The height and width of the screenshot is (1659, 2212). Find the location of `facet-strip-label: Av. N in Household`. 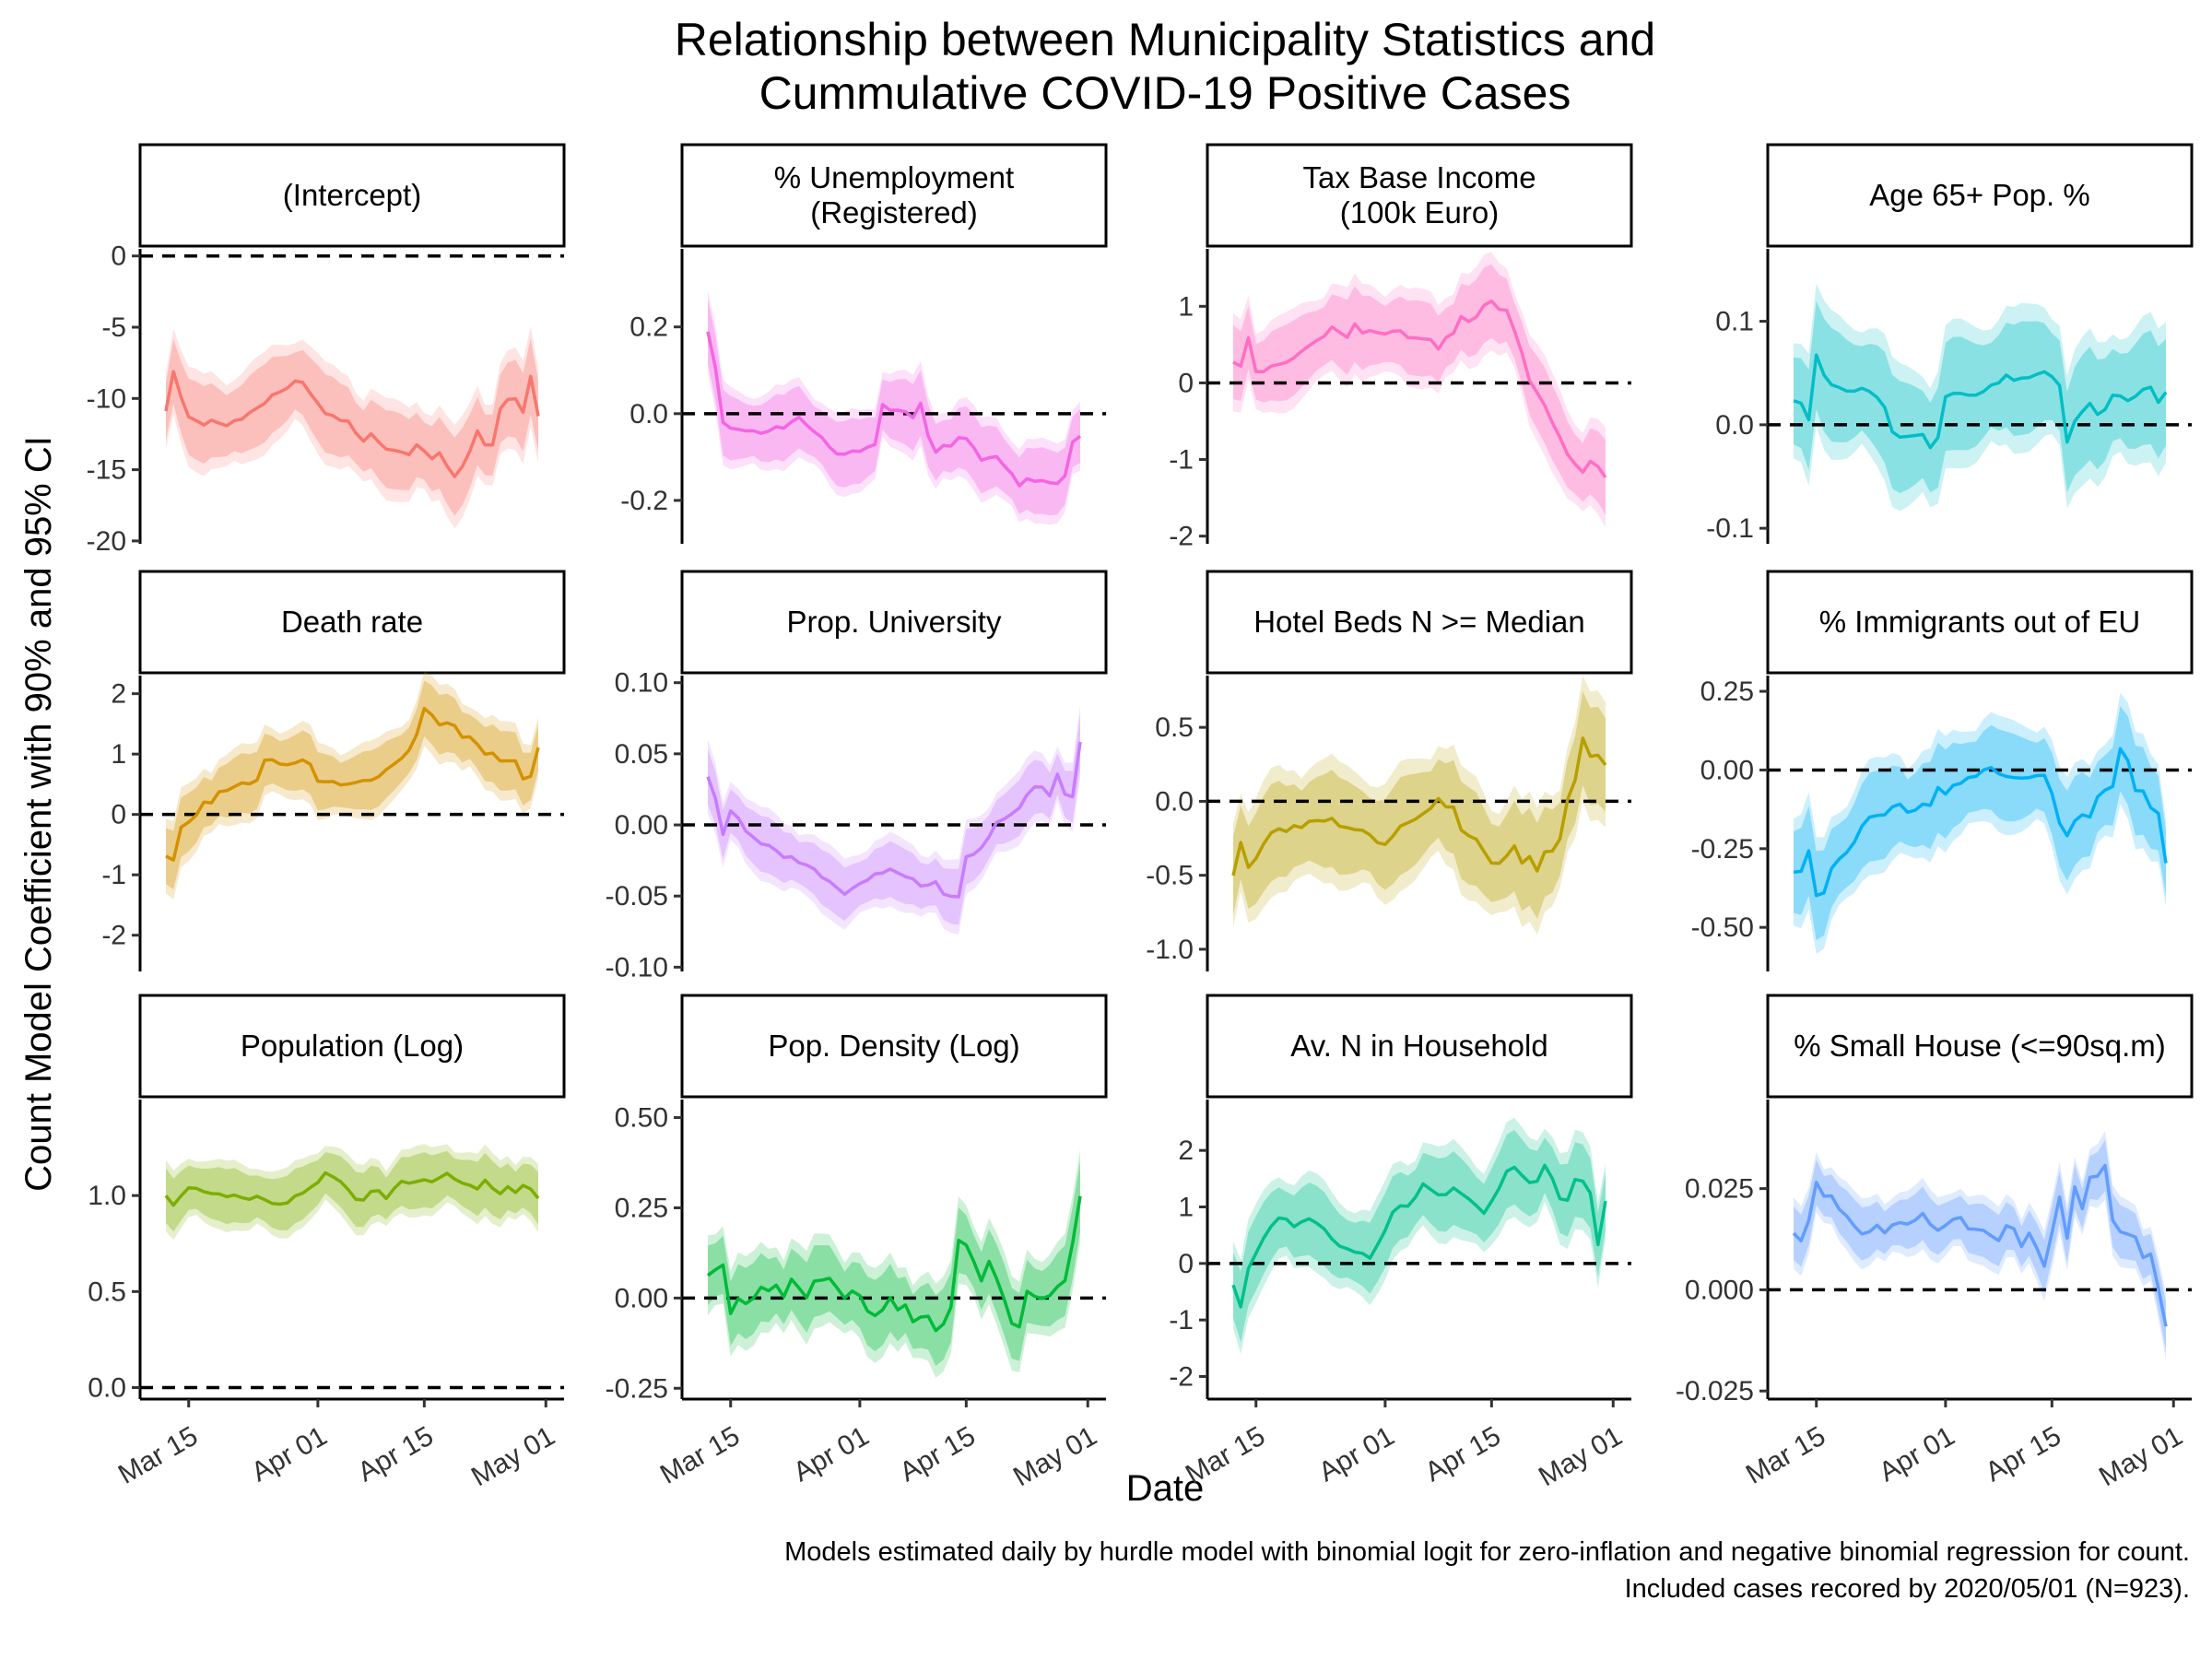

facet-strip-label: Av. N in Household is located at coordinates (1418, 1046).